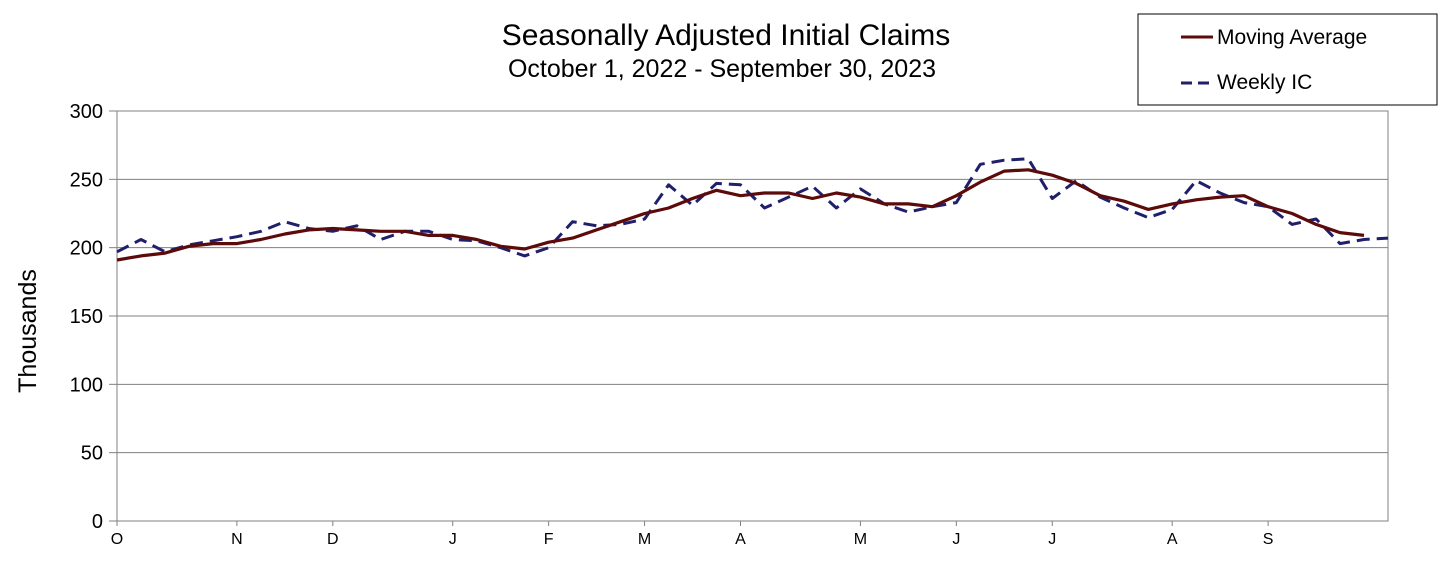 The height and width of the screenshot is (563, 1456). I want to click on x-tick-label: D, so click(333, 539).